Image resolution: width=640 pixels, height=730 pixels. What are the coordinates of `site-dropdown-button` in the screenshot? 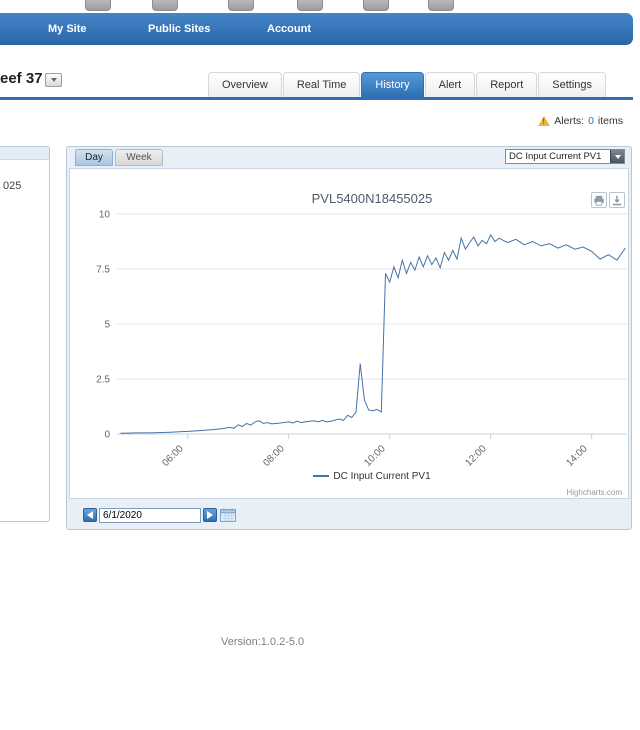 It's located at (53, 80).